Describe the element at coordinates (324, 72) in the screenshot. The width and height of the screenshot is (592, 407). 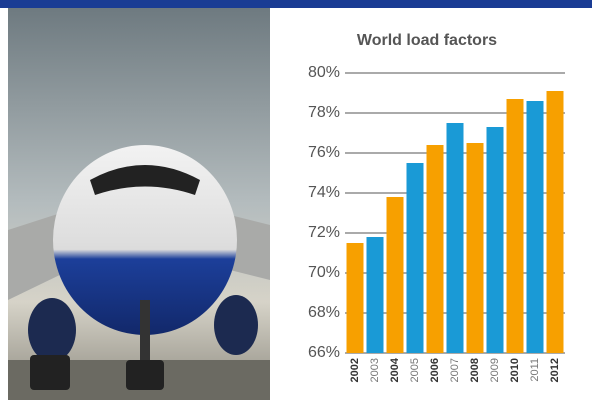
I see `y-tick-label: 80%` at that location.